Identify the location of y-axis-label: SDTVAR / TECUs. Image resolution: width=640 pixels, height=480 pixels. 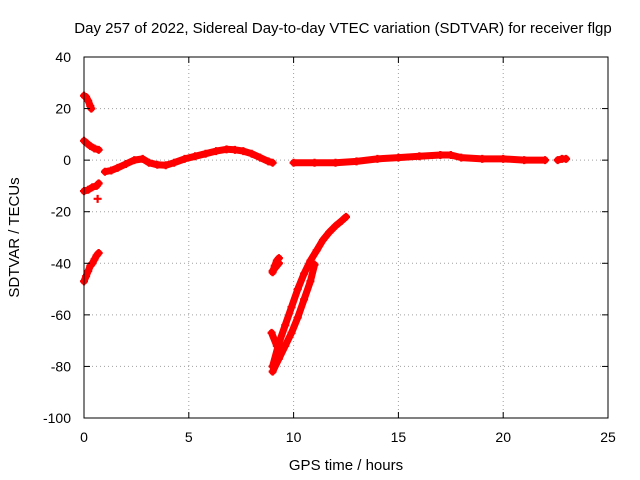
(14, 237).